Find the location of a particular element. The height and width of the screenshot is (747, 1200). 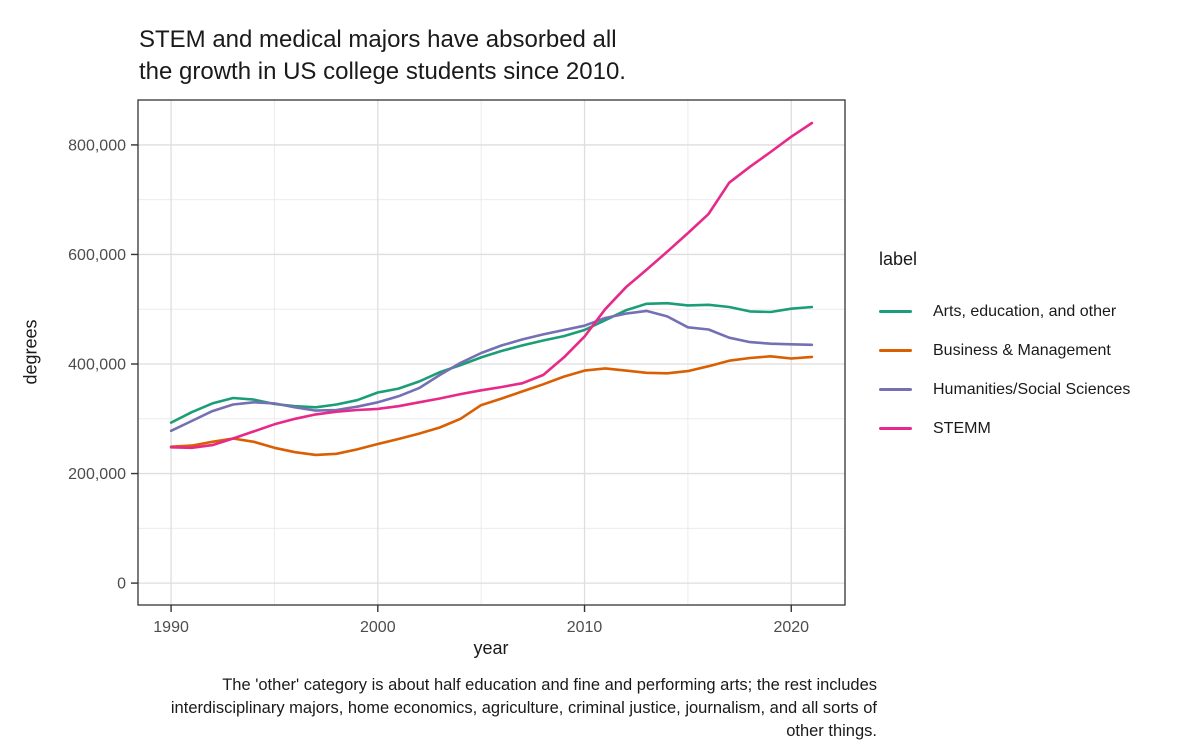

legend-item: Arts, education, and other is located at coordinates (1004, 311).